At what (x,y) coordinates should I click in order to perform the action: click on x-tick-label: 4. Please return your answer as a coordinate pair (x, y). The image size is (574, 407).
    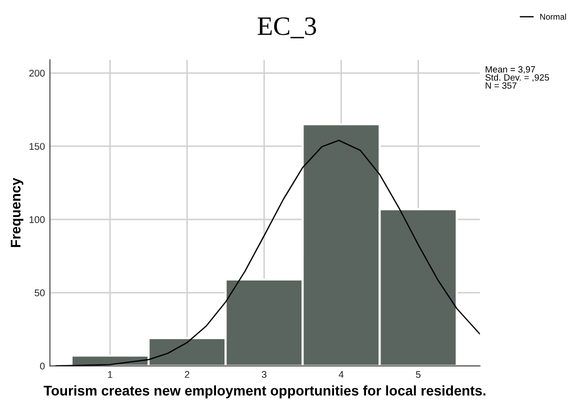
    Looking at the image, I should click on (341, 374).